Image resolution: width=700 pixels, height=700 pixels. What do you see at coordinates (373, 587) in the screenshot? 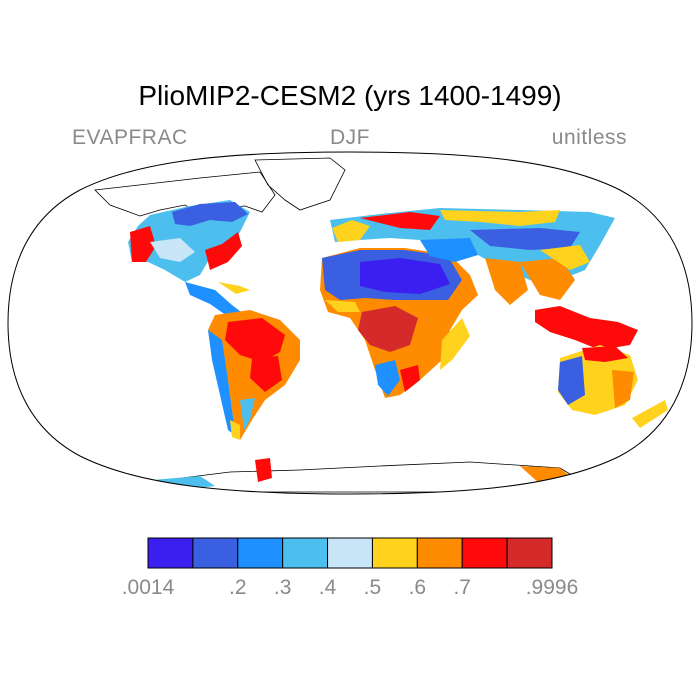
I see `colorbar-tick-label: .5` at bounding box center [373, 587].